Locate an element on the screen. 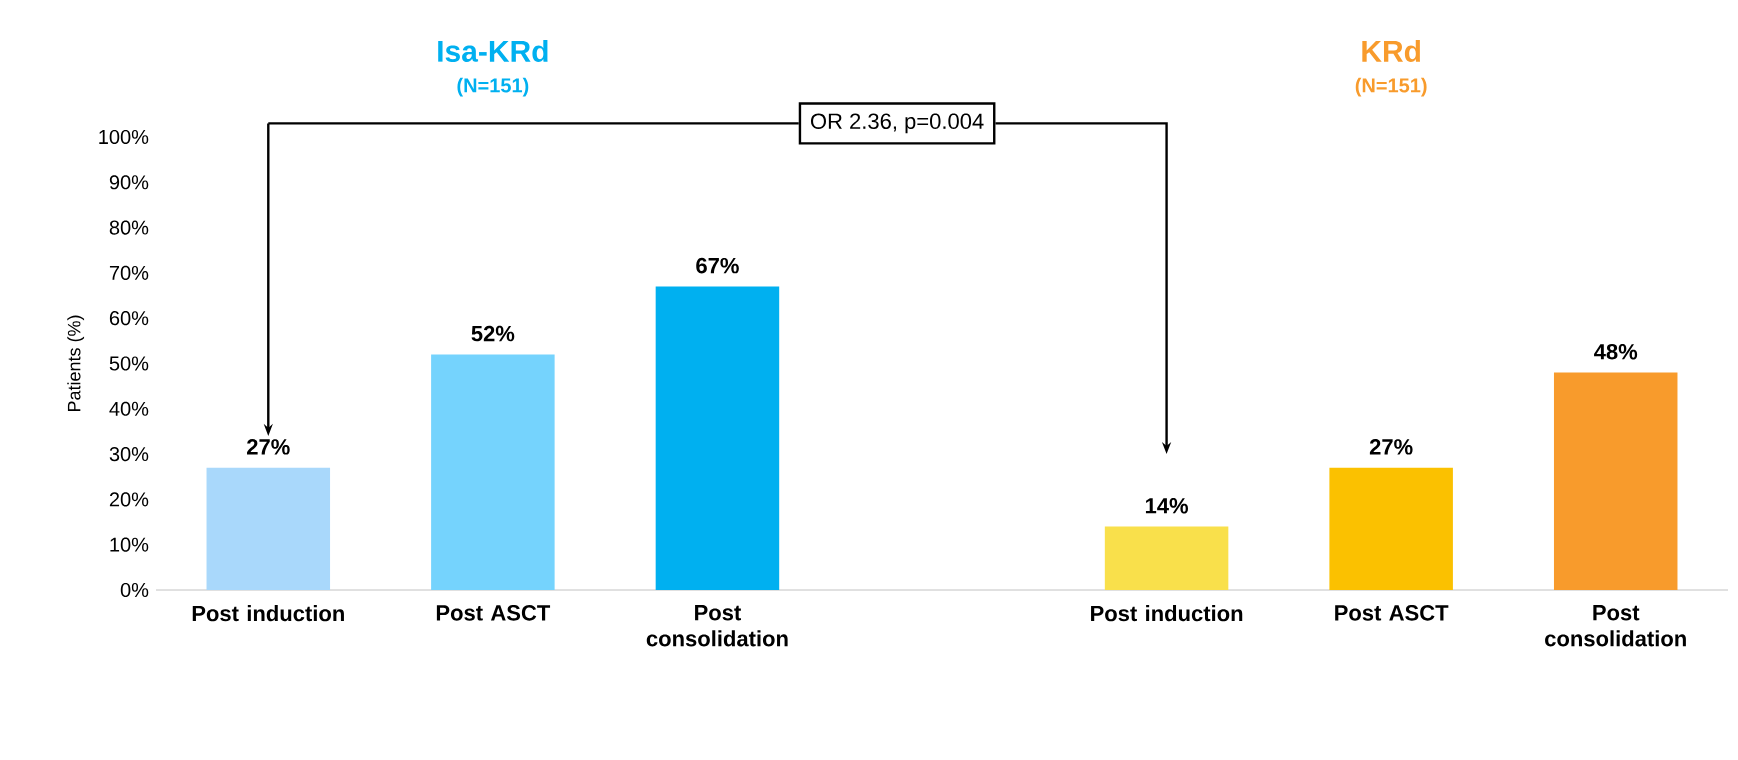 This screenshot has height=760, width=1738. text: OR 2.36, p=0.004 is located at coordinates (897, 123).